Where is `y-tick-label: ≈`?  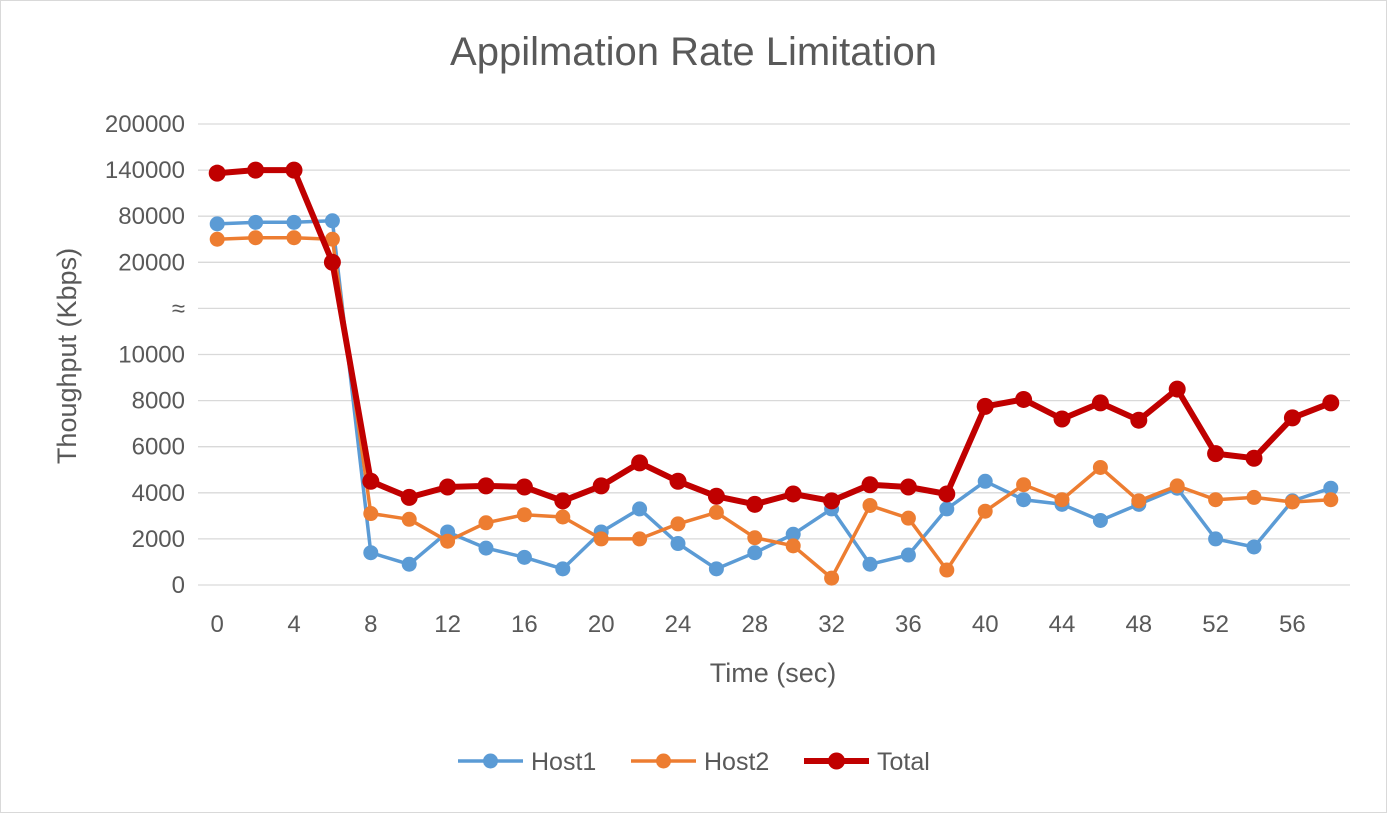
y-tick-label: ≈ is located at coordinates (178, 308).